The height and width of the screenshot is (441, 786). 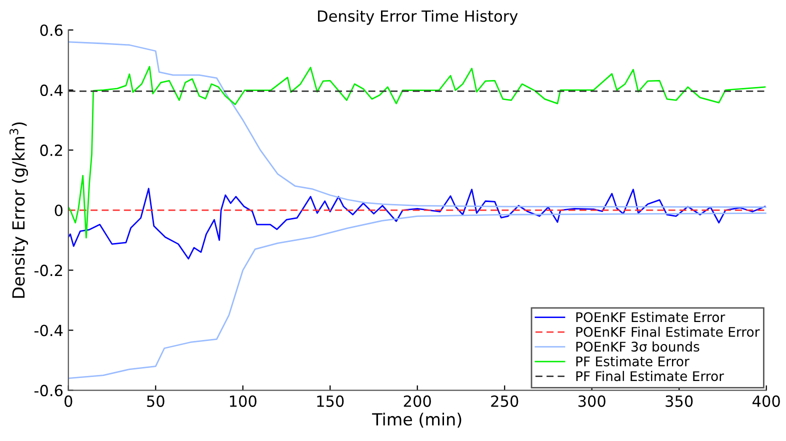 I want to click on y-tick-label: 0.2, so click(x=51, y=150).